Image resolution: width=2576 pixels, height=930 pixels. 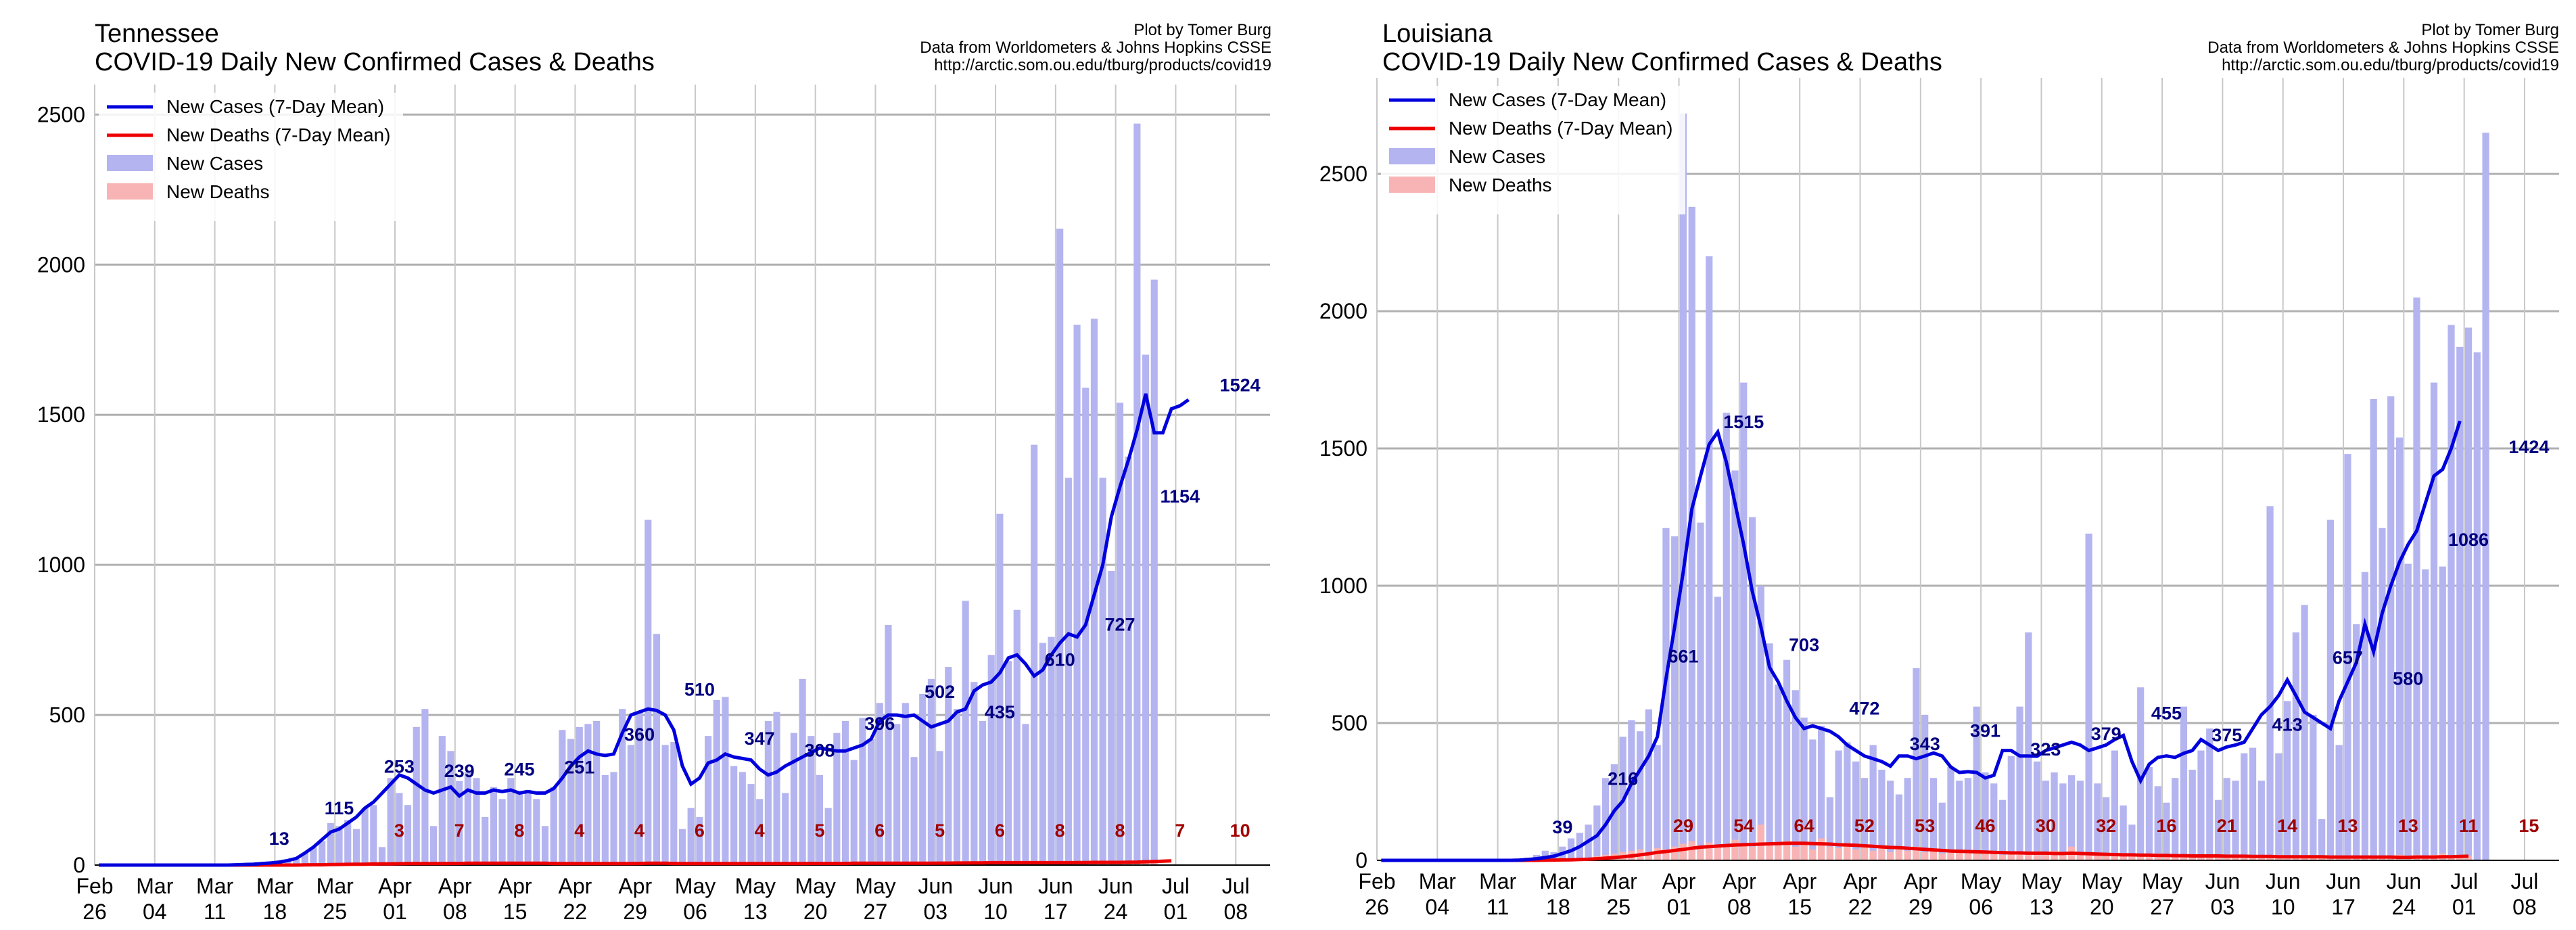 What do you see at coordinates (876, 912) in the screenshot?
I see `x-tick-day: 27` at bounding box center [876, 912].